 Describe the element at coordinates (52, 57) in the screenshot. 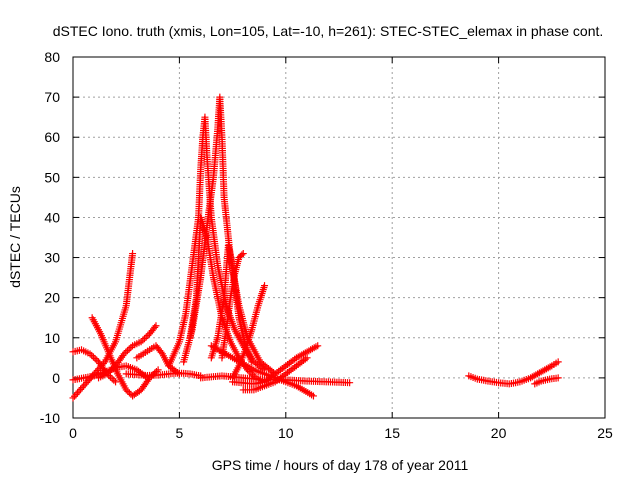

I see `y-tick-label: 80` at that location.